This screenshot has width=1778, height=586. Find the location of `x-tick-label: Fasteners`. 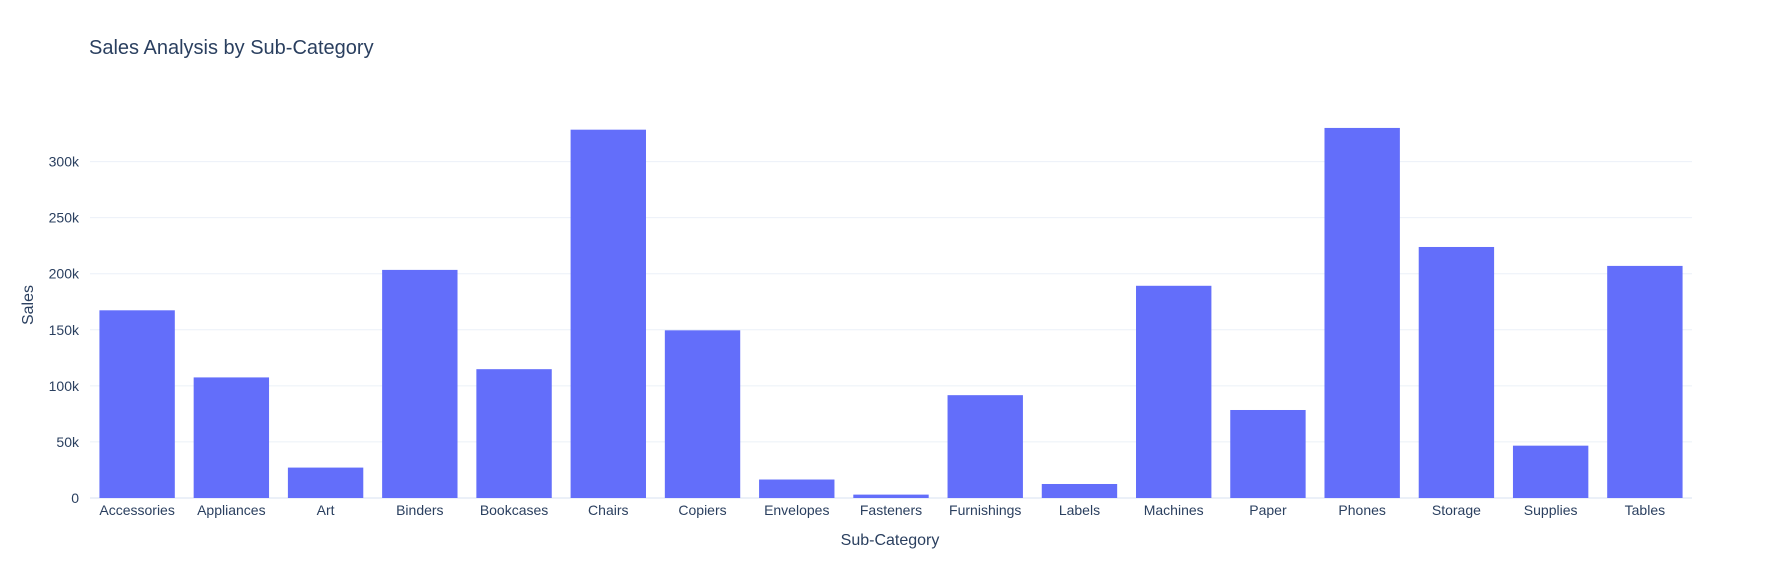

x-tick-label: Fasteners is located at coordinates (891, 510).